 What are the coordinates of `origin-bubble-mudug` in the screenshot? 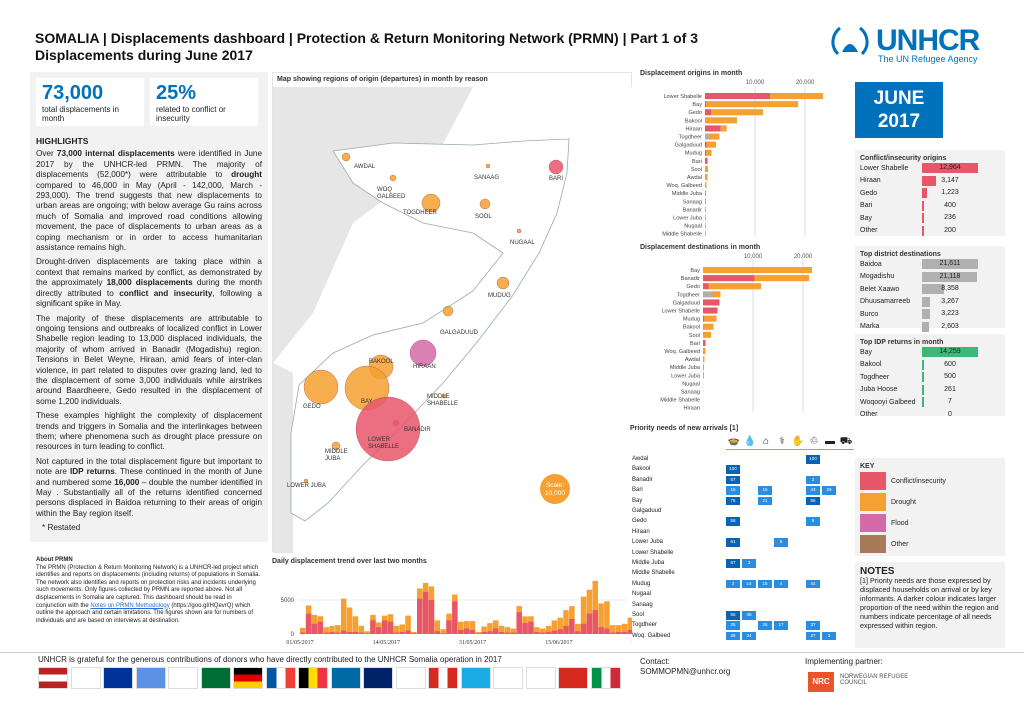 It's located at (503, 283).